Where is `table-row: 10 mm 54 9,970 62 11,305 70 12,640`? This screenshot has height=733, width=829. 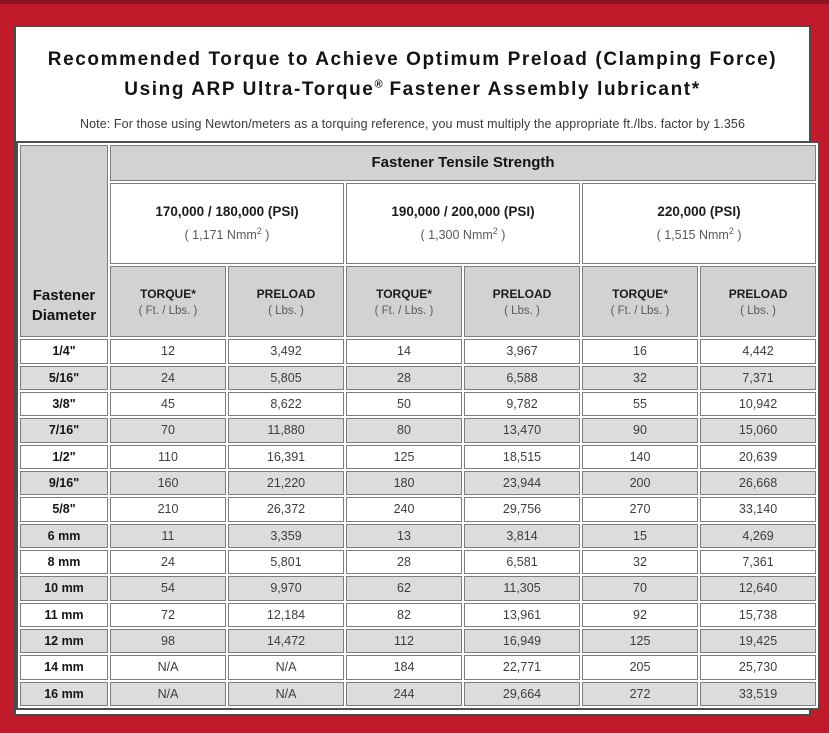 table-row: 10 mm 54 9,970 62 11,305 70 12,640 is located at coordinates (418, 588).